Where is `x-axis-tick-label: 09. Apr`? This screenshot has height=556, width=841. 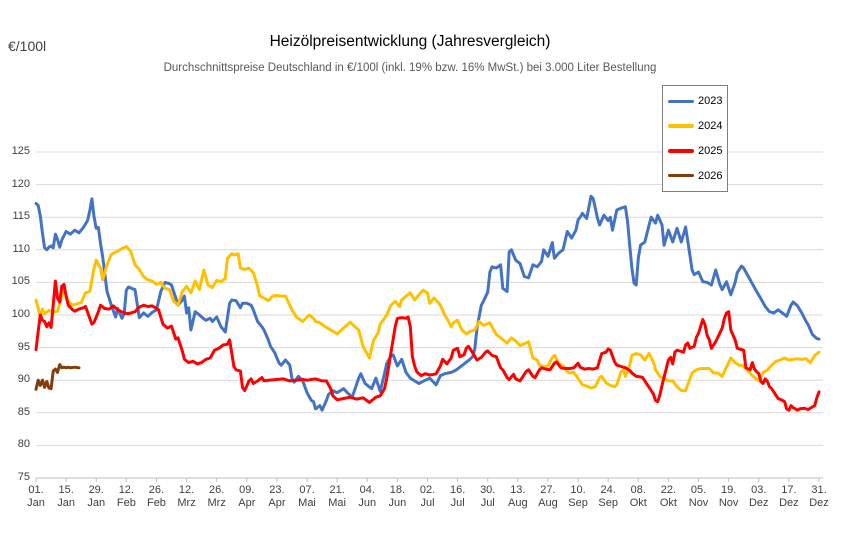 x-axis-tick-label: 09. Apr is located at coordinates (247, 496).